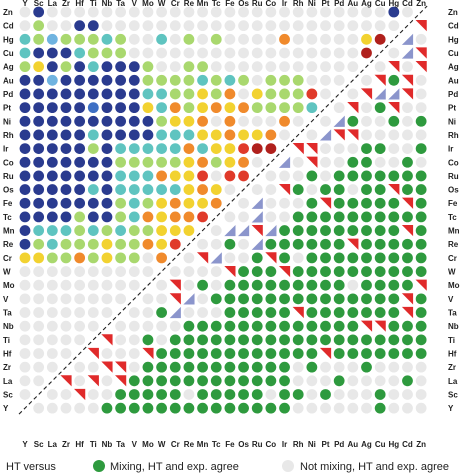  What do you see at coordinates (135, 444) in the screenshot?
I see `x-tick-label-bottom: V` at bounding box center [135, 444].